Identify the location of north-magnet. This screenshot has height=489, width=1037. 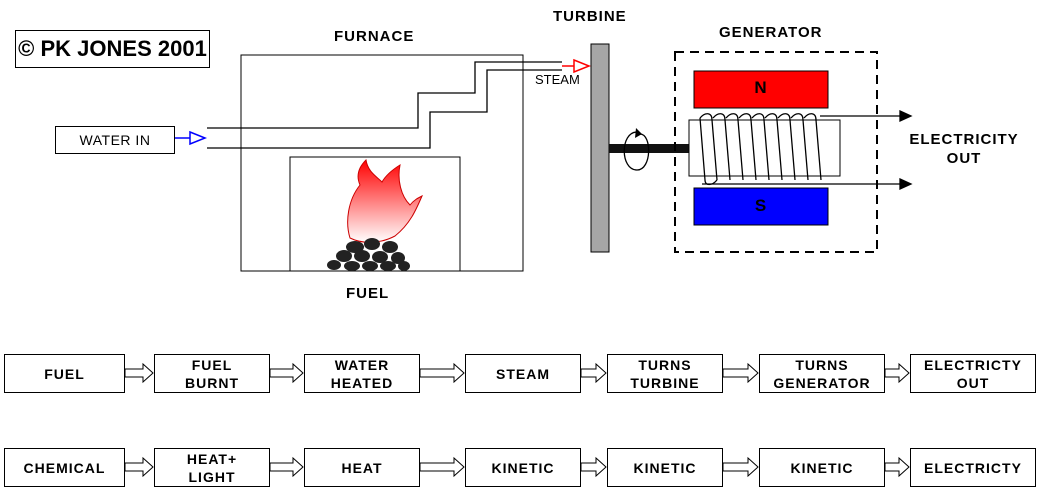
(761, 89).